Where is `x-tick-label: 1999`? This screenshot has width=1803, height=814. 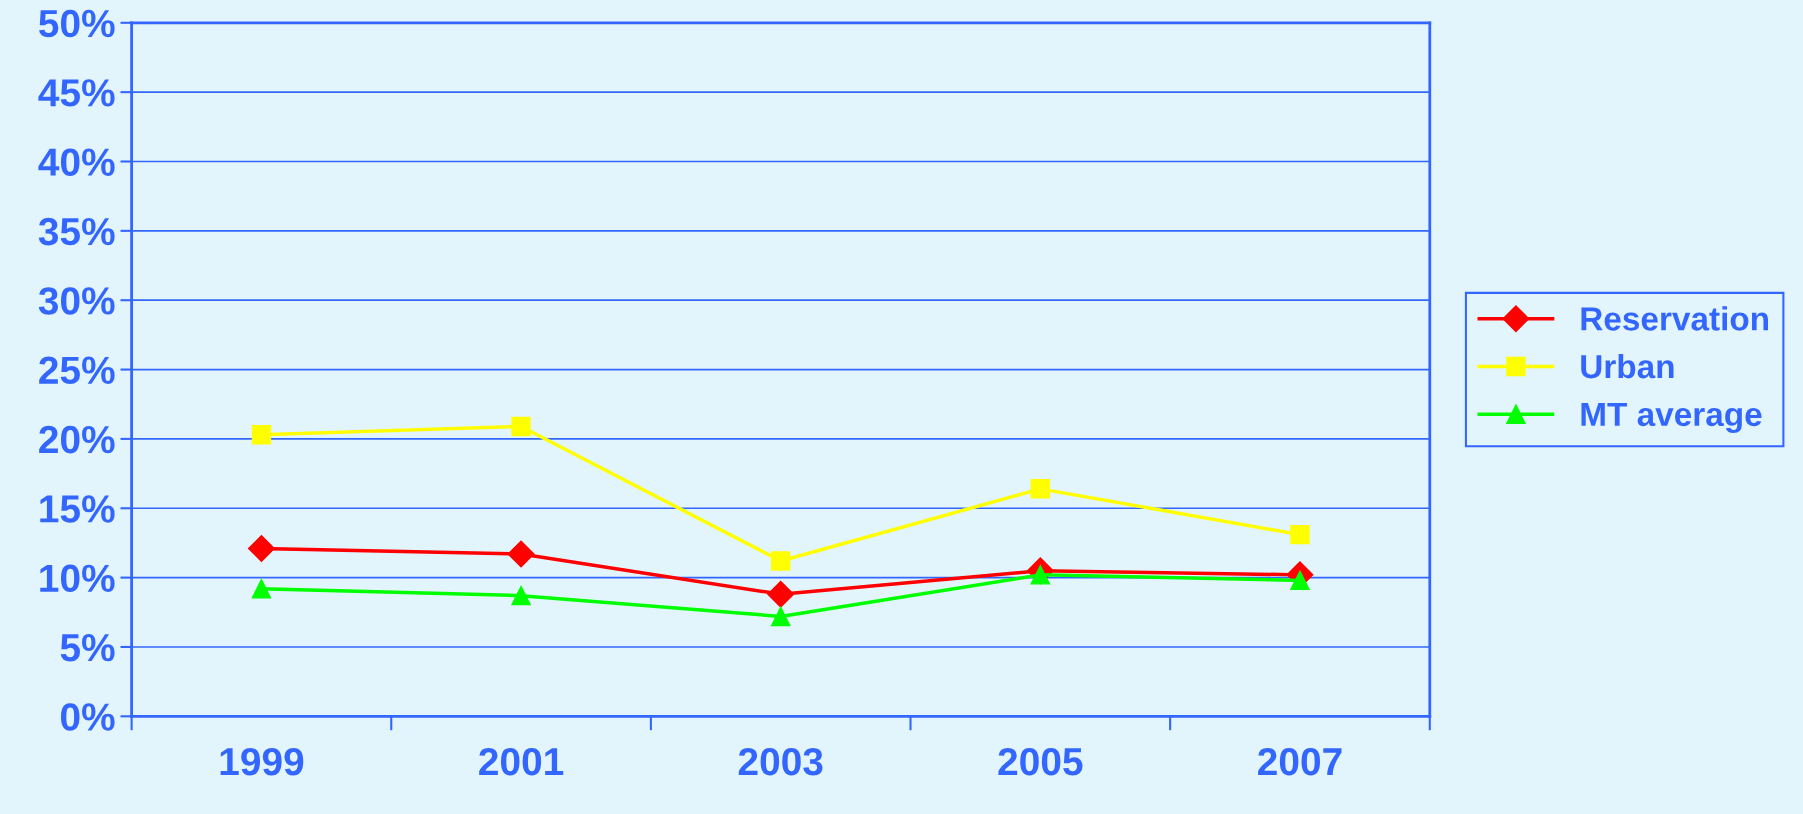
x-tick-label: 1999 is located at coordinates (262, 761).